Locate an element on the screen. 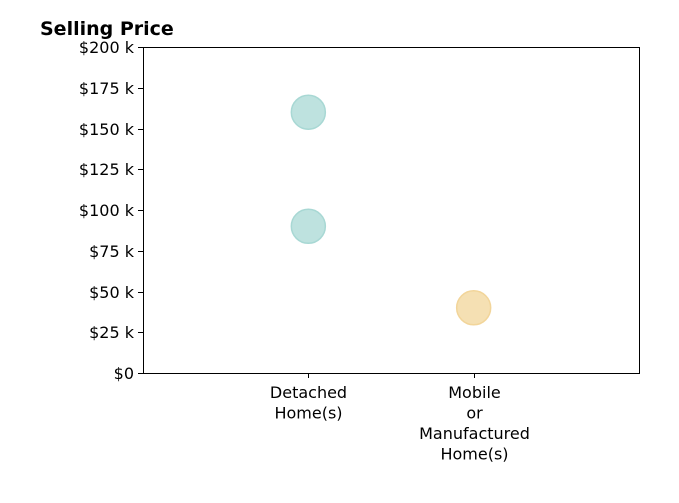 The image size is (679, 503). x-tick-label-line: Detached is located at coordinates (308, 392).